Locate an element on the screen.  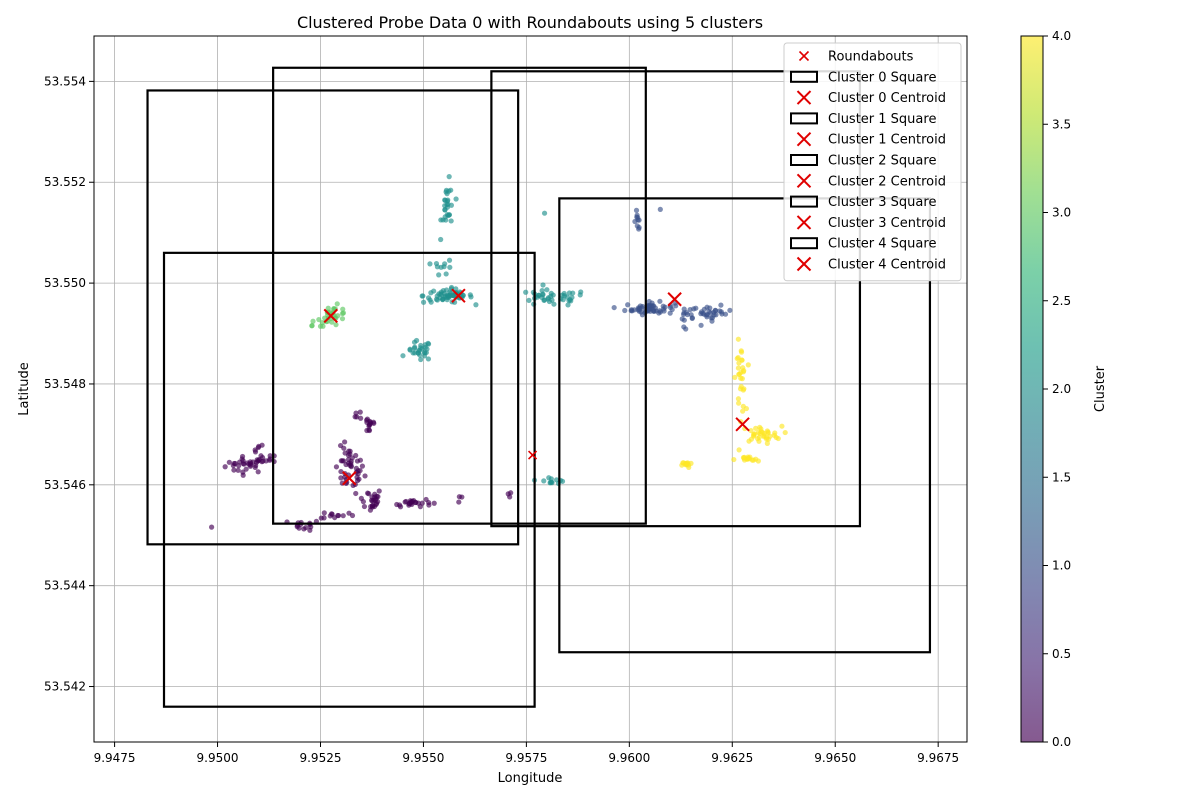
legend-label: Cluster 2 Centroid is located at coordinates (887, 181).